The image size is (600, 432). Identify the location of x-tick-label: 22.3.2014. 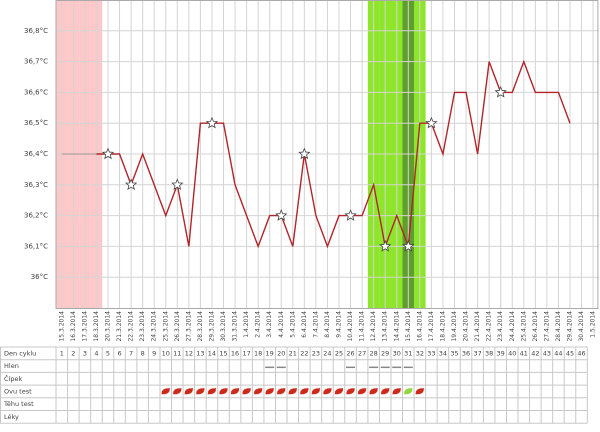
(131, 326).